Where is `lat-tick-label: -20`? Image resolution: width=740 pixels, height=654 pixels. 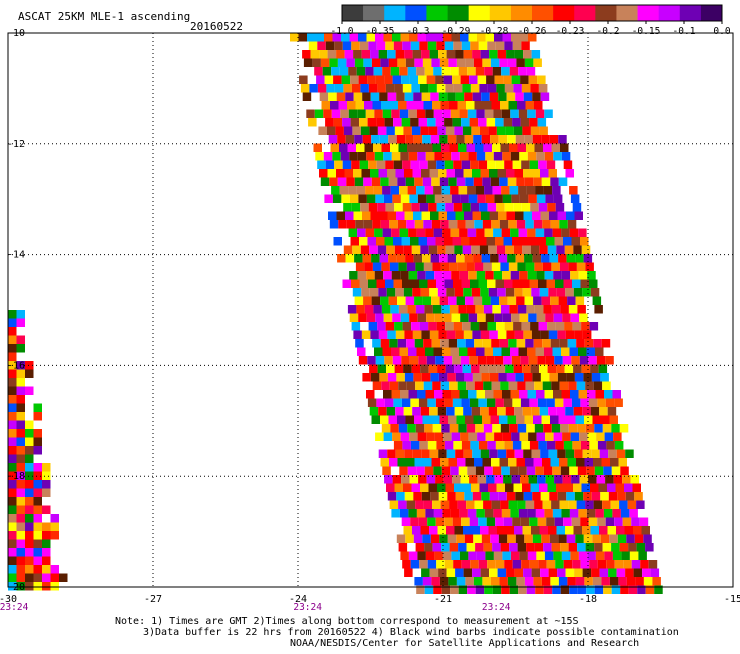 lat-tick-label: -20 is located at coordinates (16, 587).